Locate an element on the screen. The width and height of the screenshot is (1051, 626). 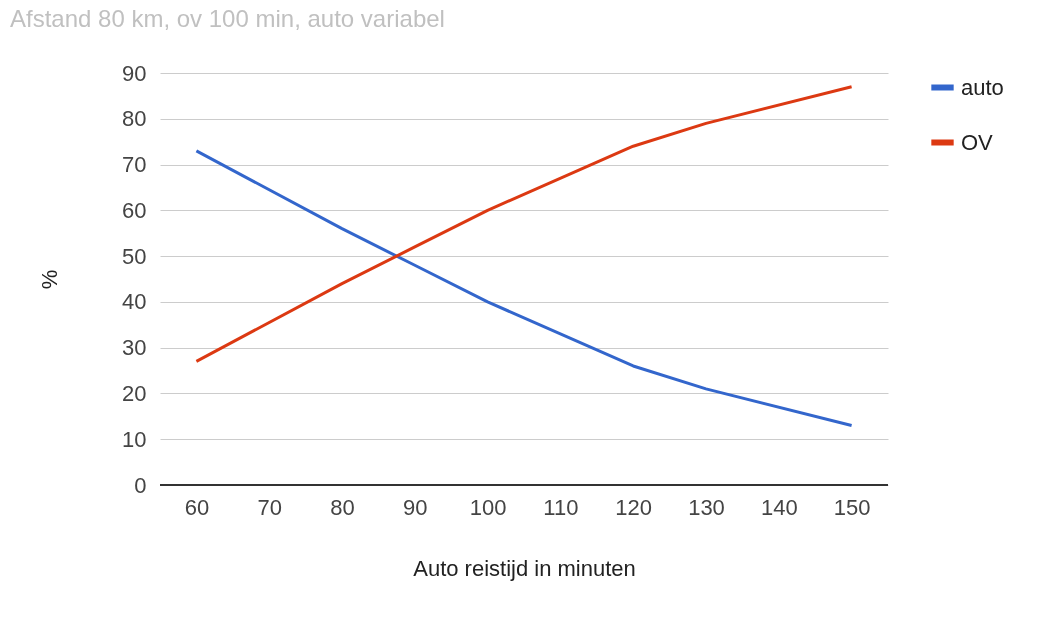
y-tick-label: 10 is located at coordinates (134, 439).